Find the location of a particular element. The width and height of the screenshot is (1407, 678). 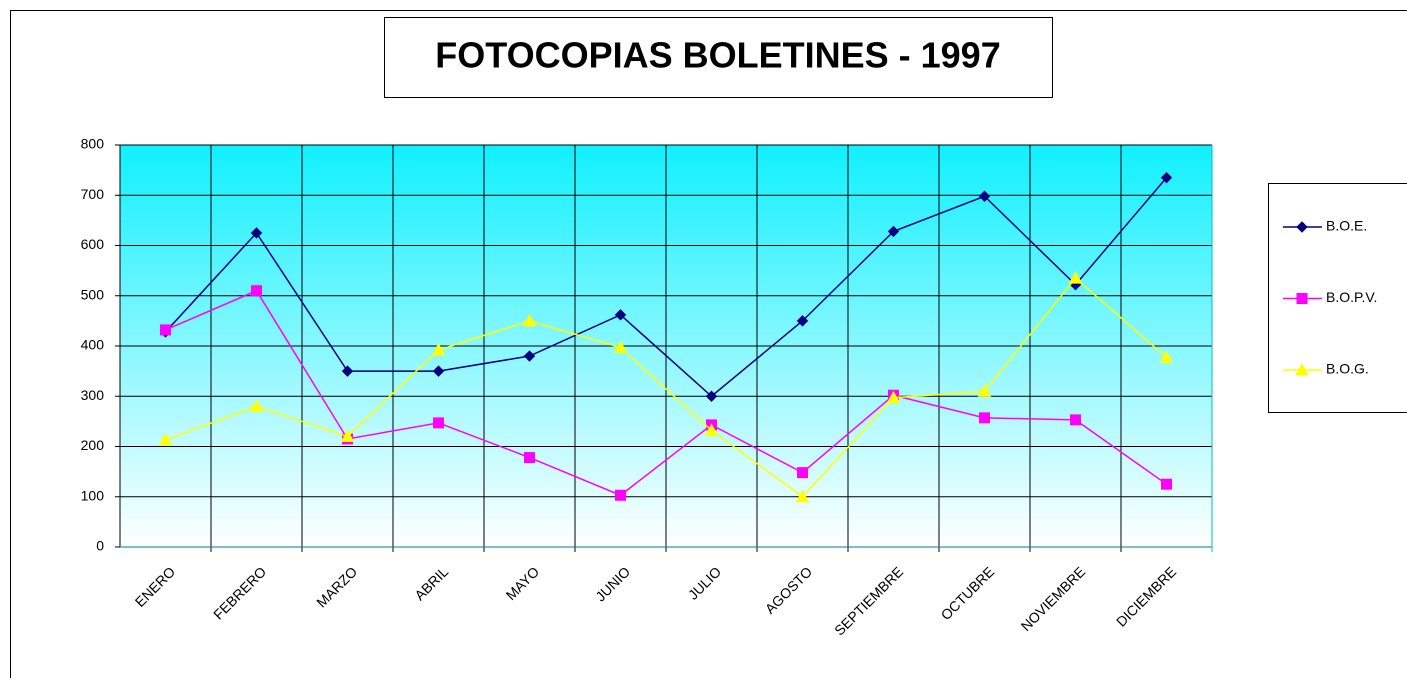

legend-label: B.O.E. is located at coordinates (1346, 226).